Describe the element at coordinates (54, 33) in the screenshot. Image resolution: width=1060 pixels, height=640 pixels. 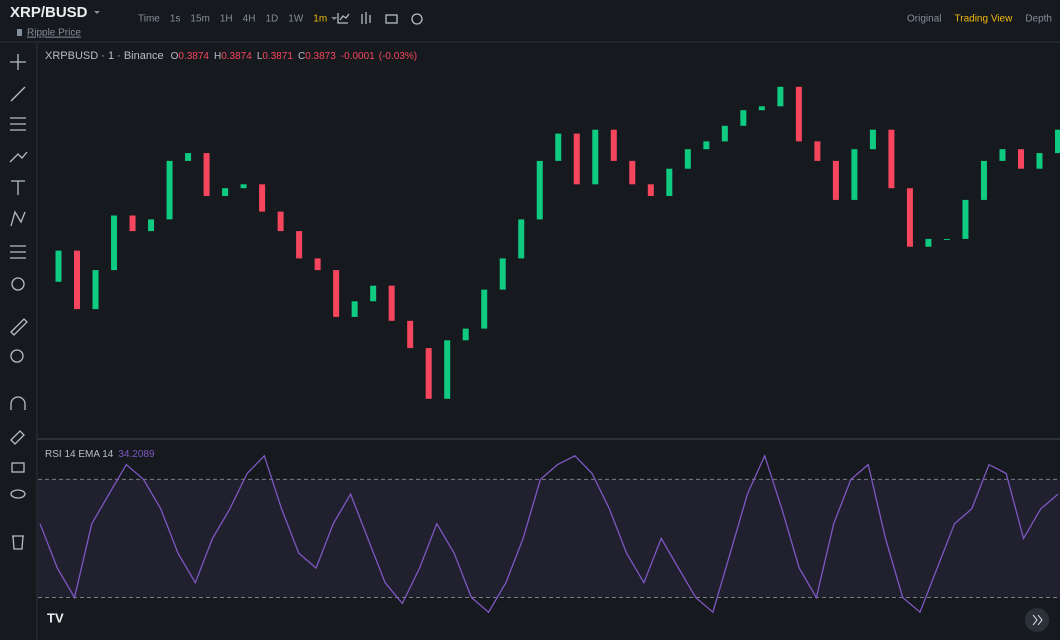
I see `subtitle: Ripple Price` at that location.